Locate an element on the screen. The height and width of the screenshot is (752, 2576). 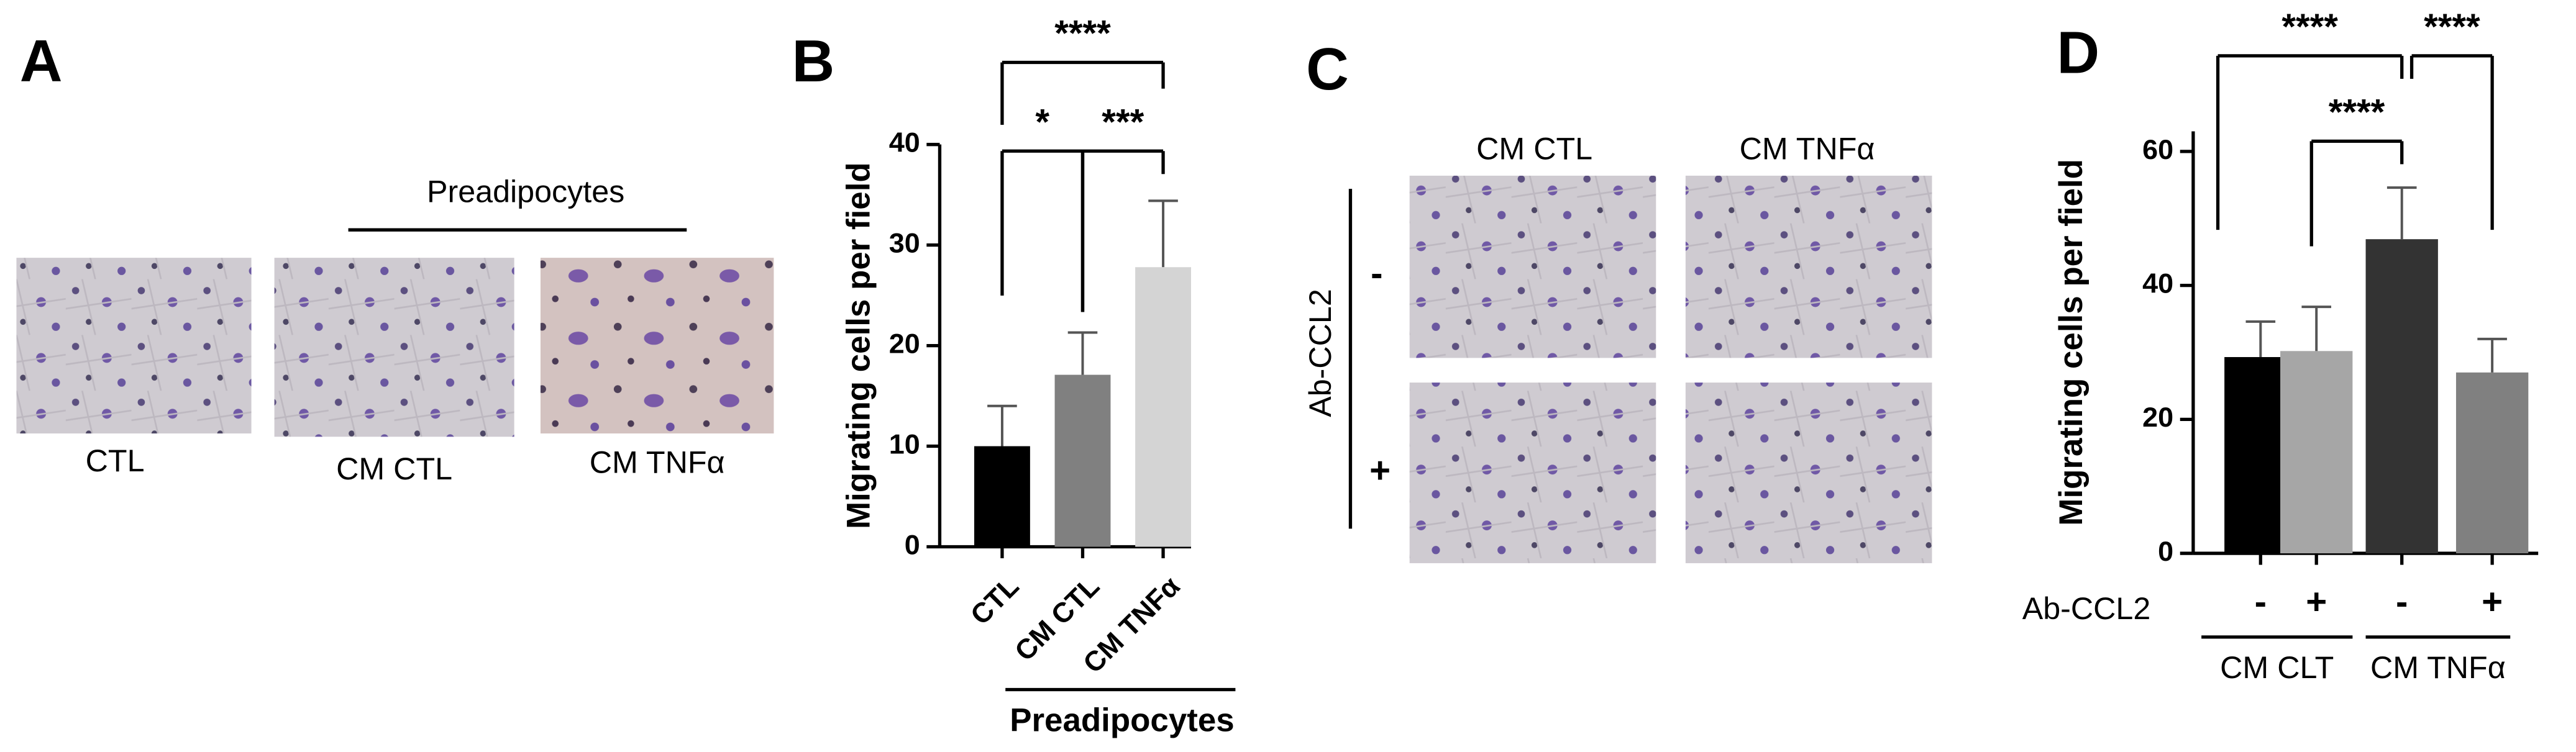
x-tick-label: CTL is located at coordinates (994, 600).